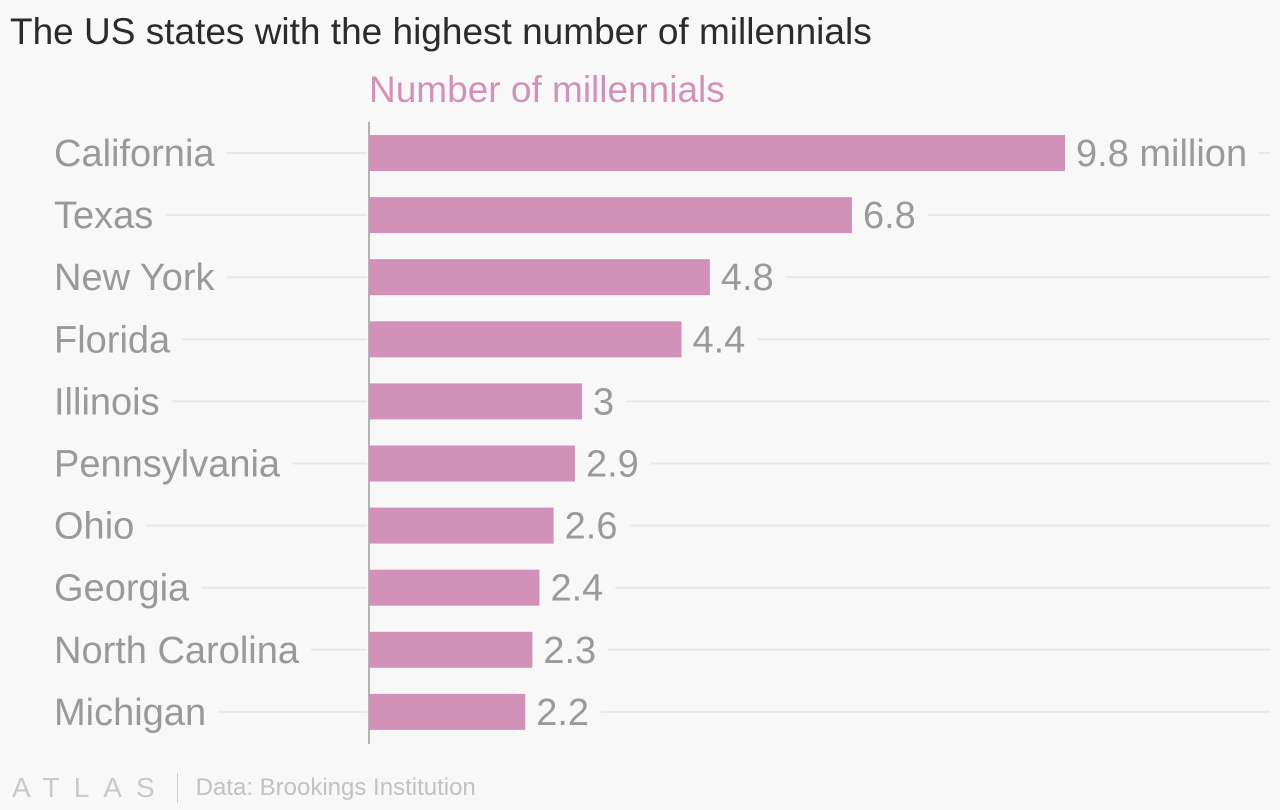 Image resolution: width=1280 pixels, height=810 pixels. I want to click on category-label: Georgia, so click(122, 589).